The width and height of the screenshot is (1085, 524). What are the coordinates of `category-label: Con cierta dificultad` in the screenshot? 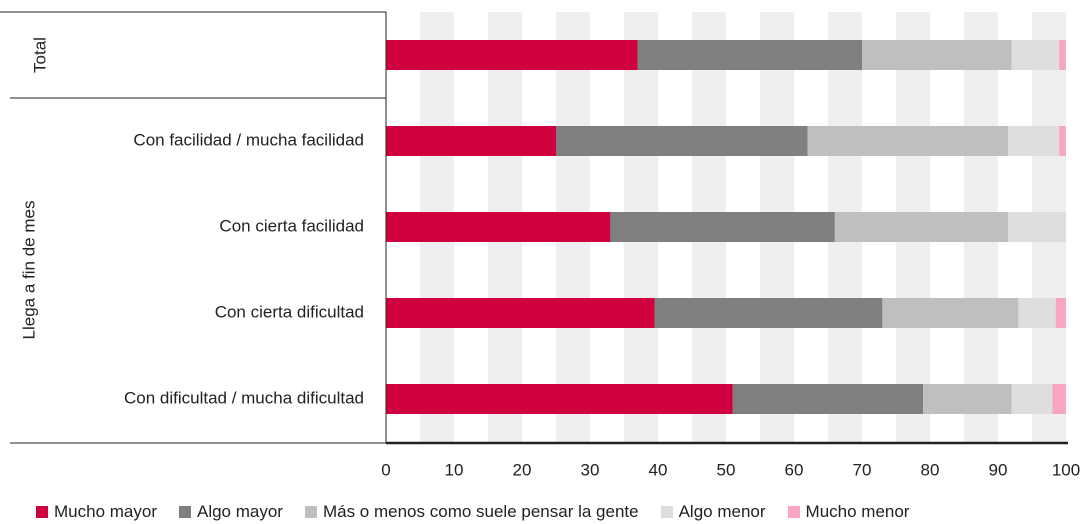 It's located at (289, 311).